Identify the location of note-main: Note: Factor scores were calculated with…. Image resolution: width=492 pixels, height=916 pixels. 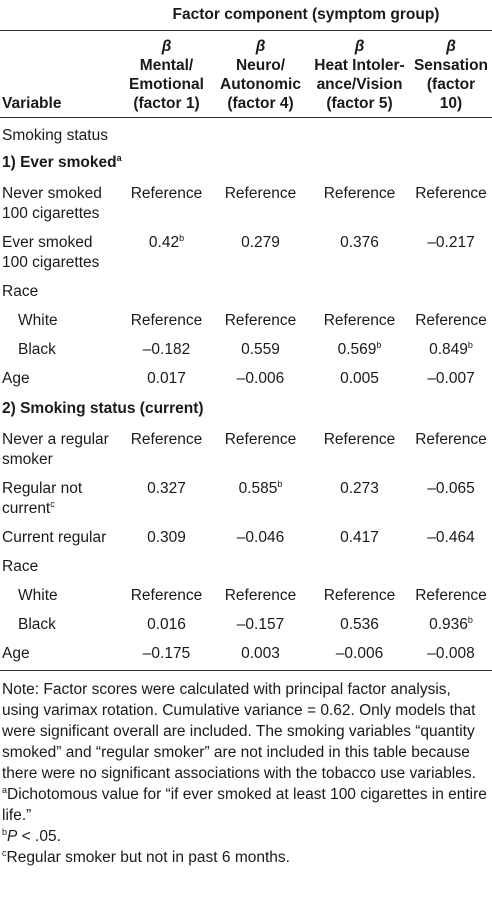
(239, 731).